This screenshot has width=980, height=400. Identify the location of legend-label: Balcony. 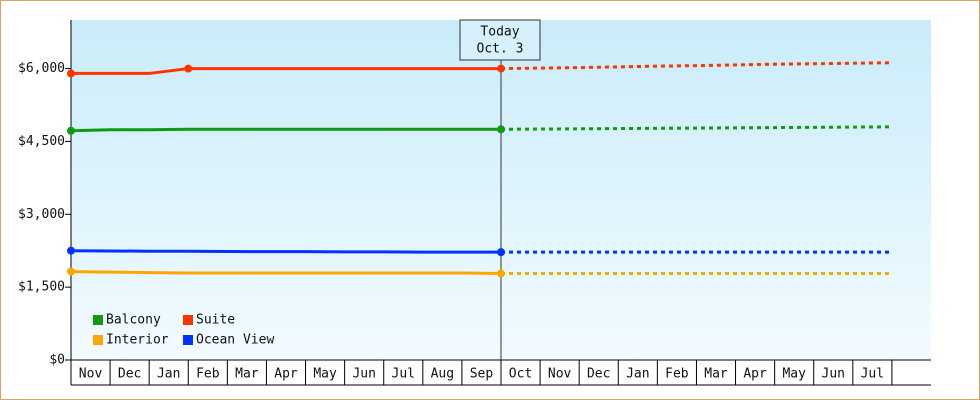
(133, 320).